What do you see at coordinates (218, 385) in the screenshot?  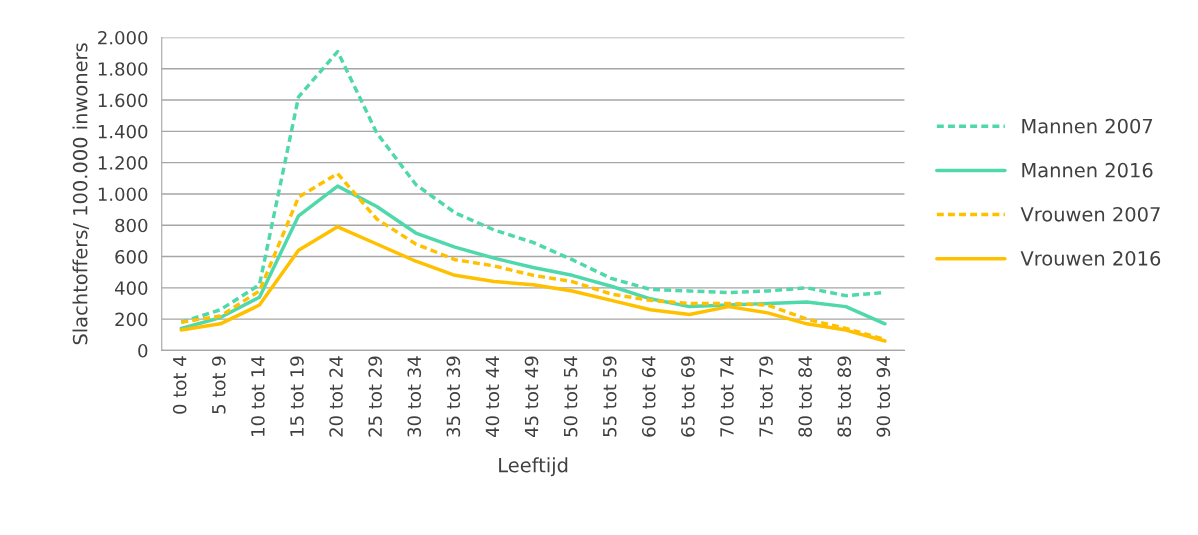 I see `x-tick-label: 5 tot 9` at bounding box center [218, 385].